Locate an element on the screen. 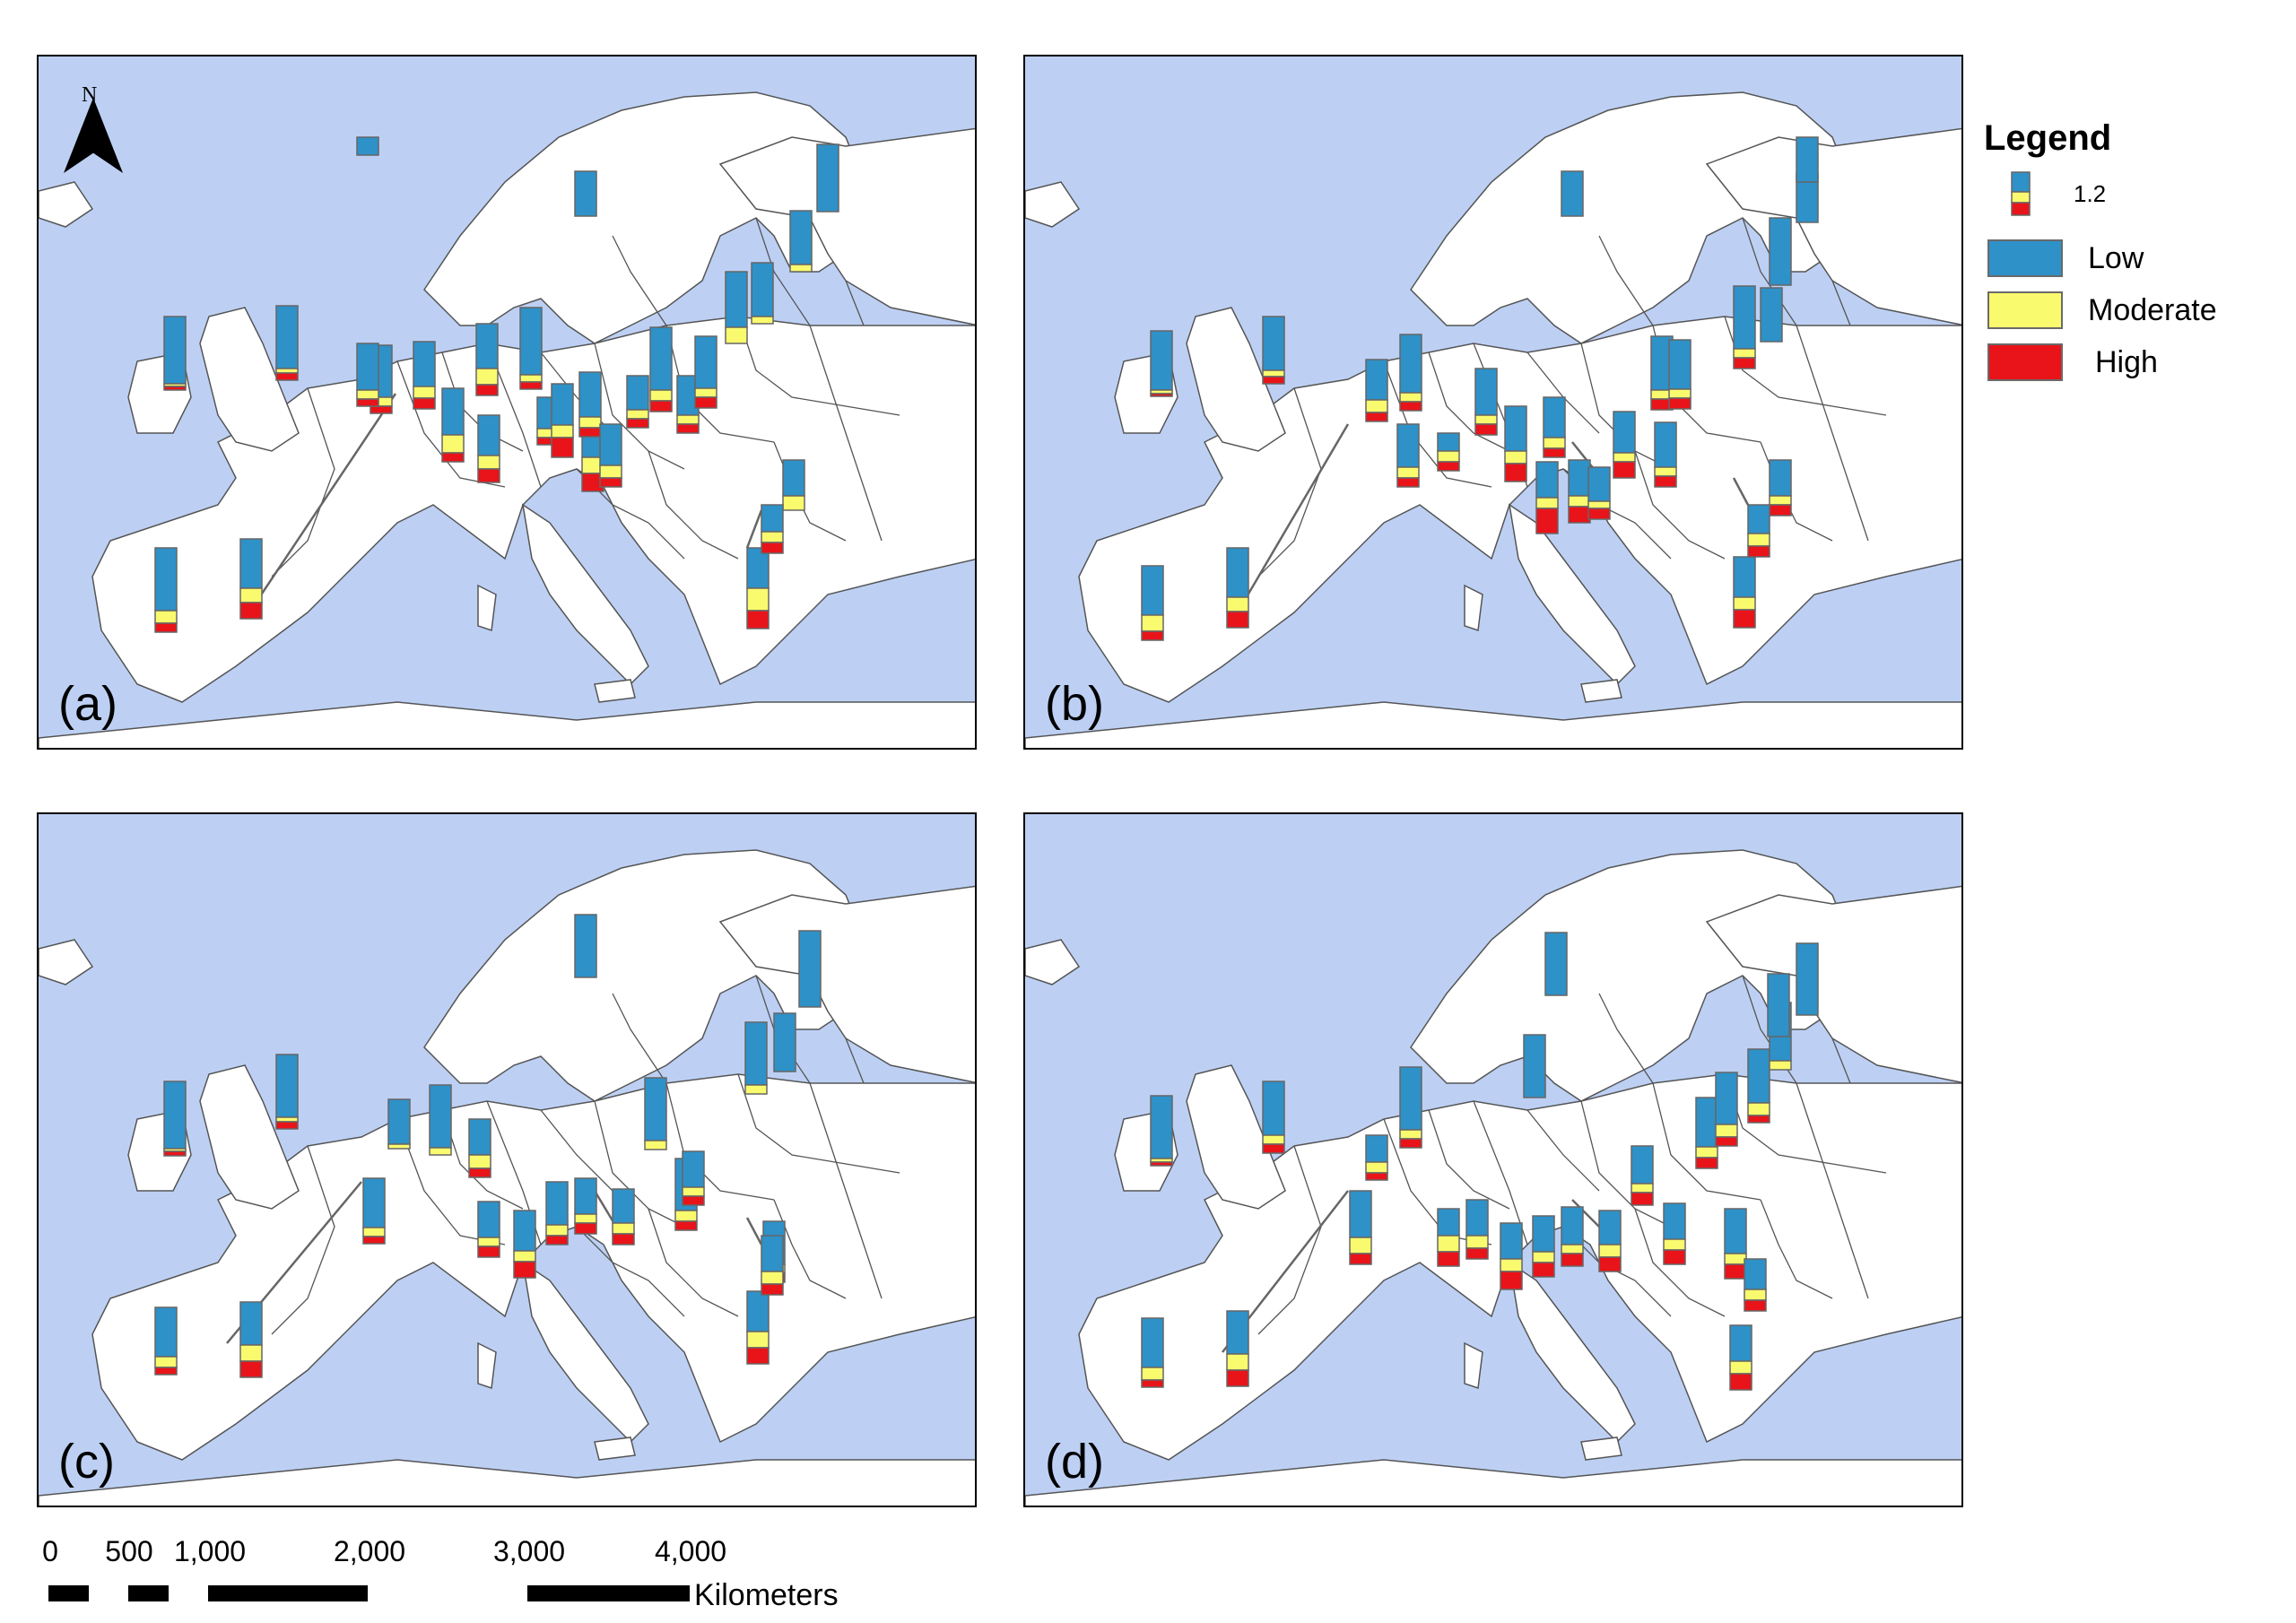 The image size is (2296, 1623). legend-label: High is located at coordinates (2126, 362).